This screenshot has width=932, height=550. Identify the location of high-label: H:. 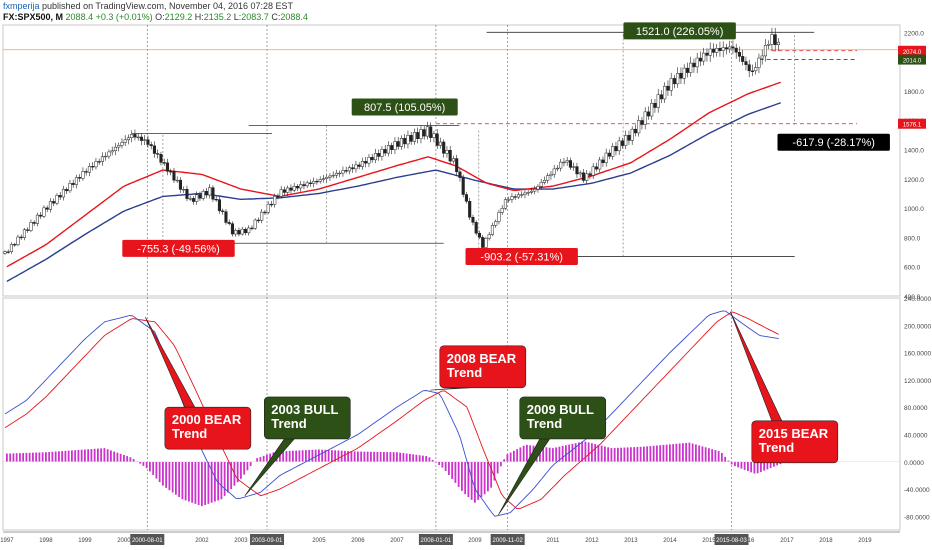
(199, 17).